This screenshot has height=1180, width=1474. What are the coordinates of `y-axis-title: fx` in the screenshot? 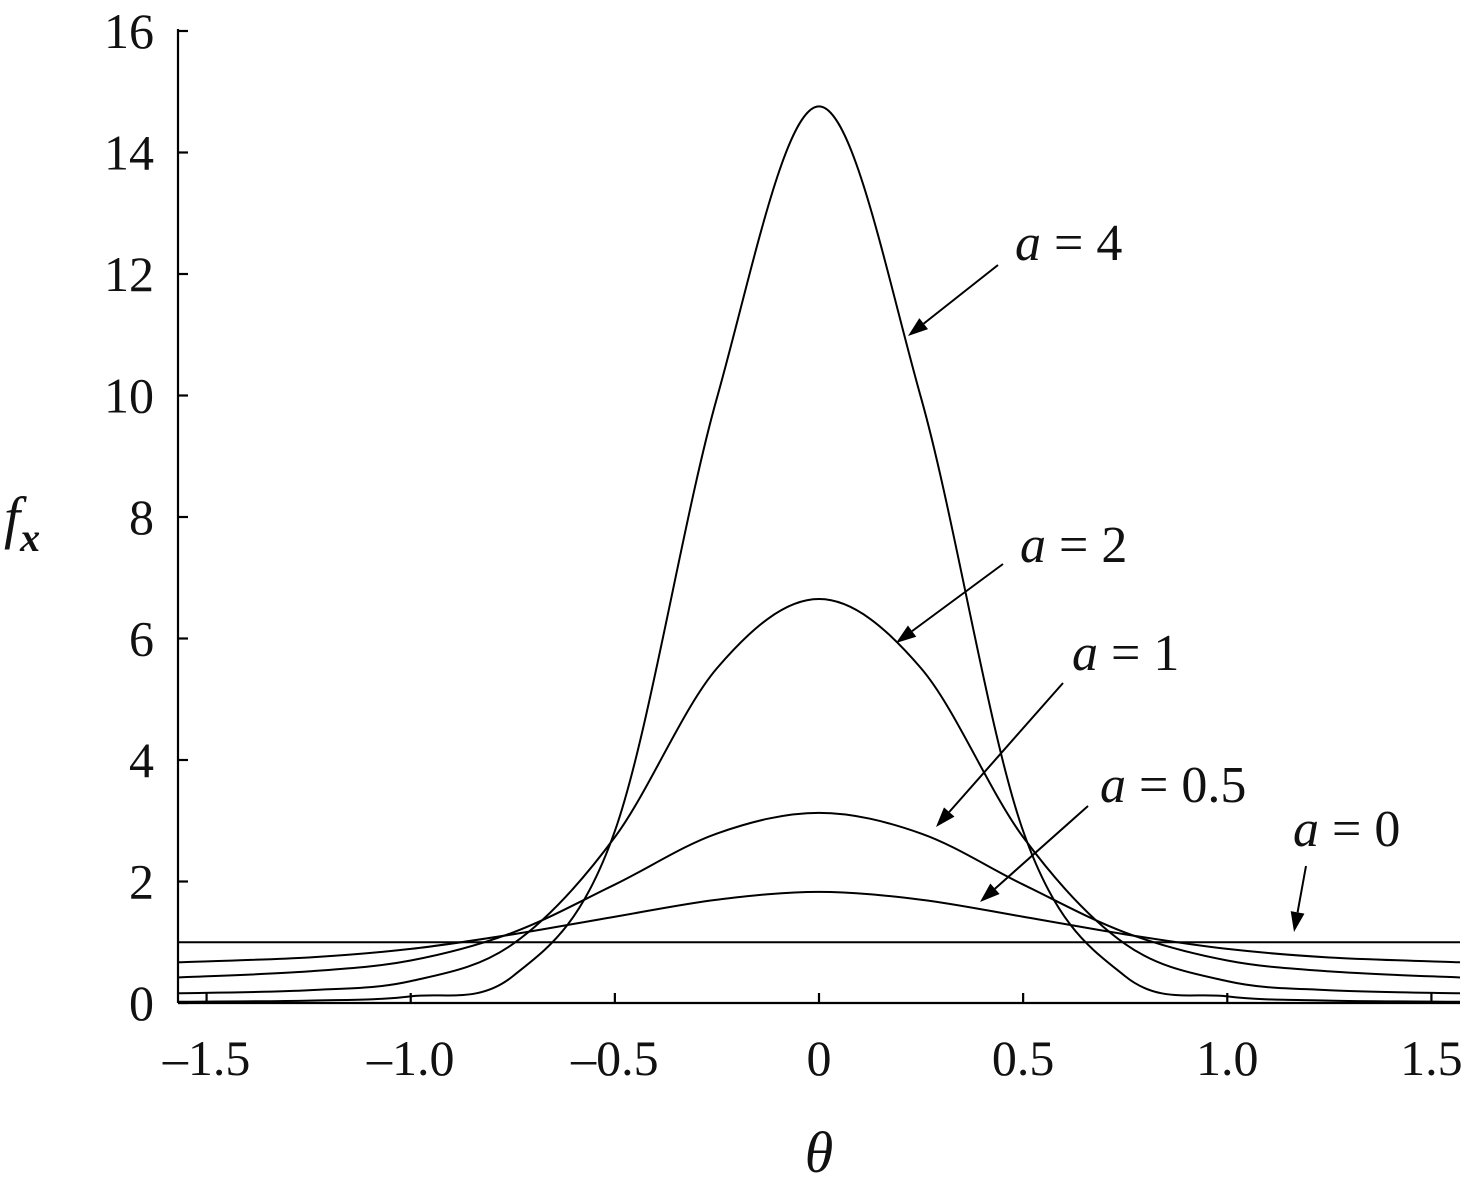 It's located at (22, 522).